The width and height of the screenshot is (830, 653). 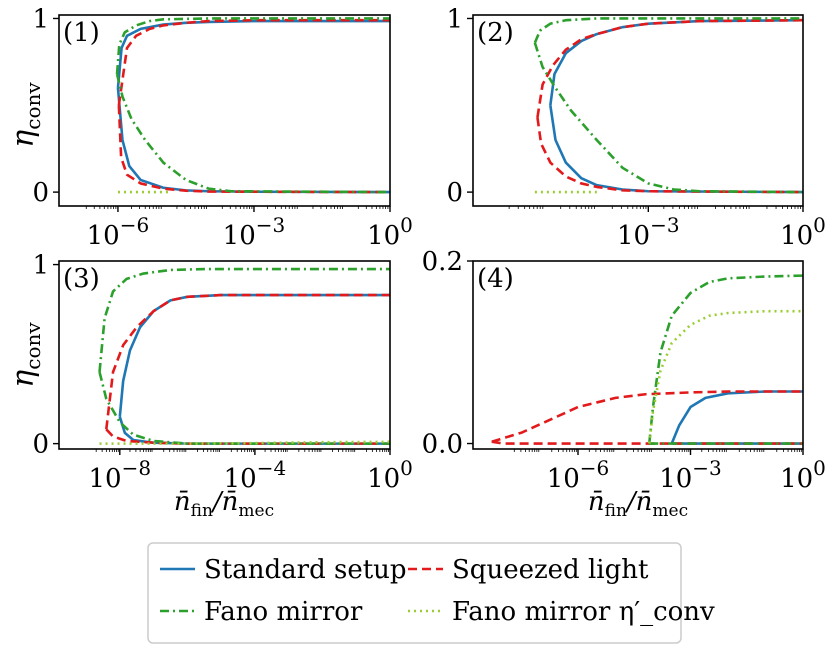 I want to click on x-tick-label: 10⁻⁴, so click(x=255, y=475).